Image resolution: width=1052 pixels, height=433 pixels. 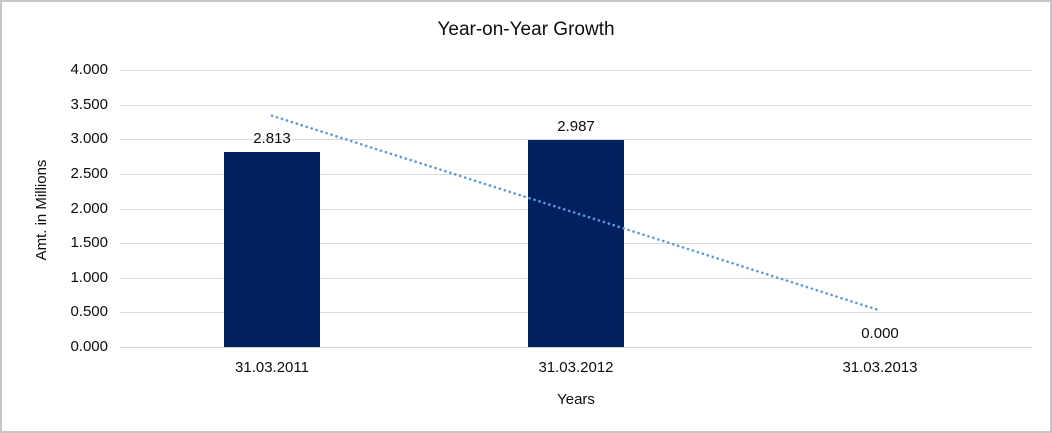 I want to click on x-tick-label: 31.03.2013, so click(x=880, y=367).